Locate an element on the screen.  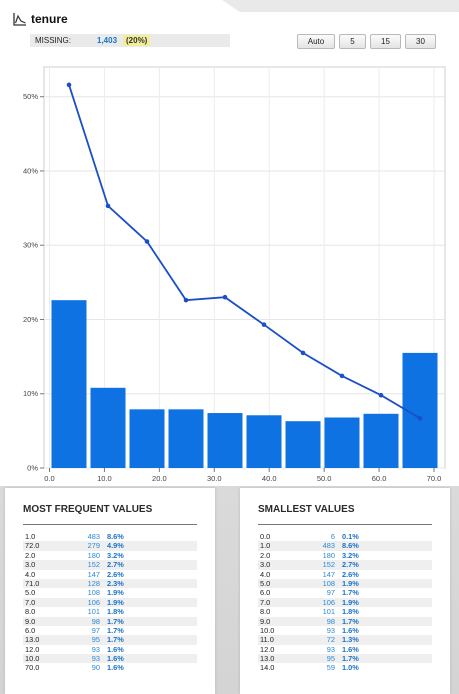
x-tick-label: 20.0 is located at coordinates (159, 478).